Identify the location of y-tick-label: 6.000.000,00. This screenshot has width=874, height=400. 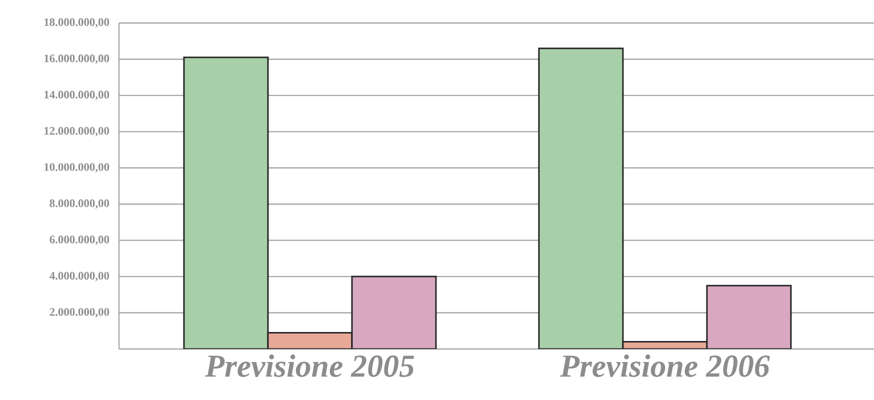
(80, 241).